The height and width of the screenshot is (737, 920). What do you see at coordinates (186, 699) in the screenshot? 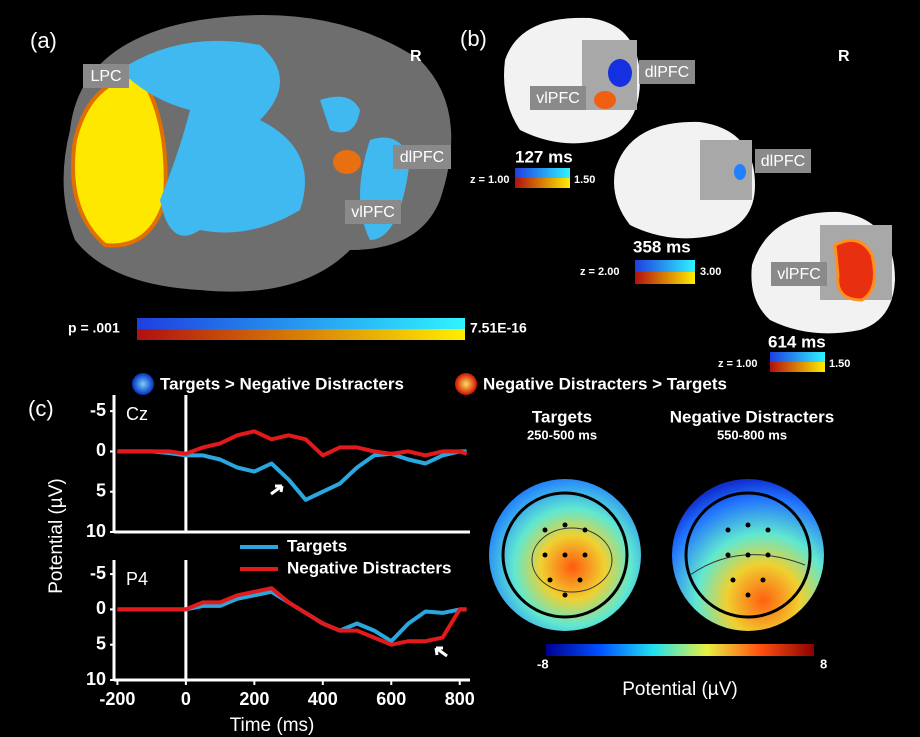
I see `x-tick-label: 0` at bounding box center [186, 699].